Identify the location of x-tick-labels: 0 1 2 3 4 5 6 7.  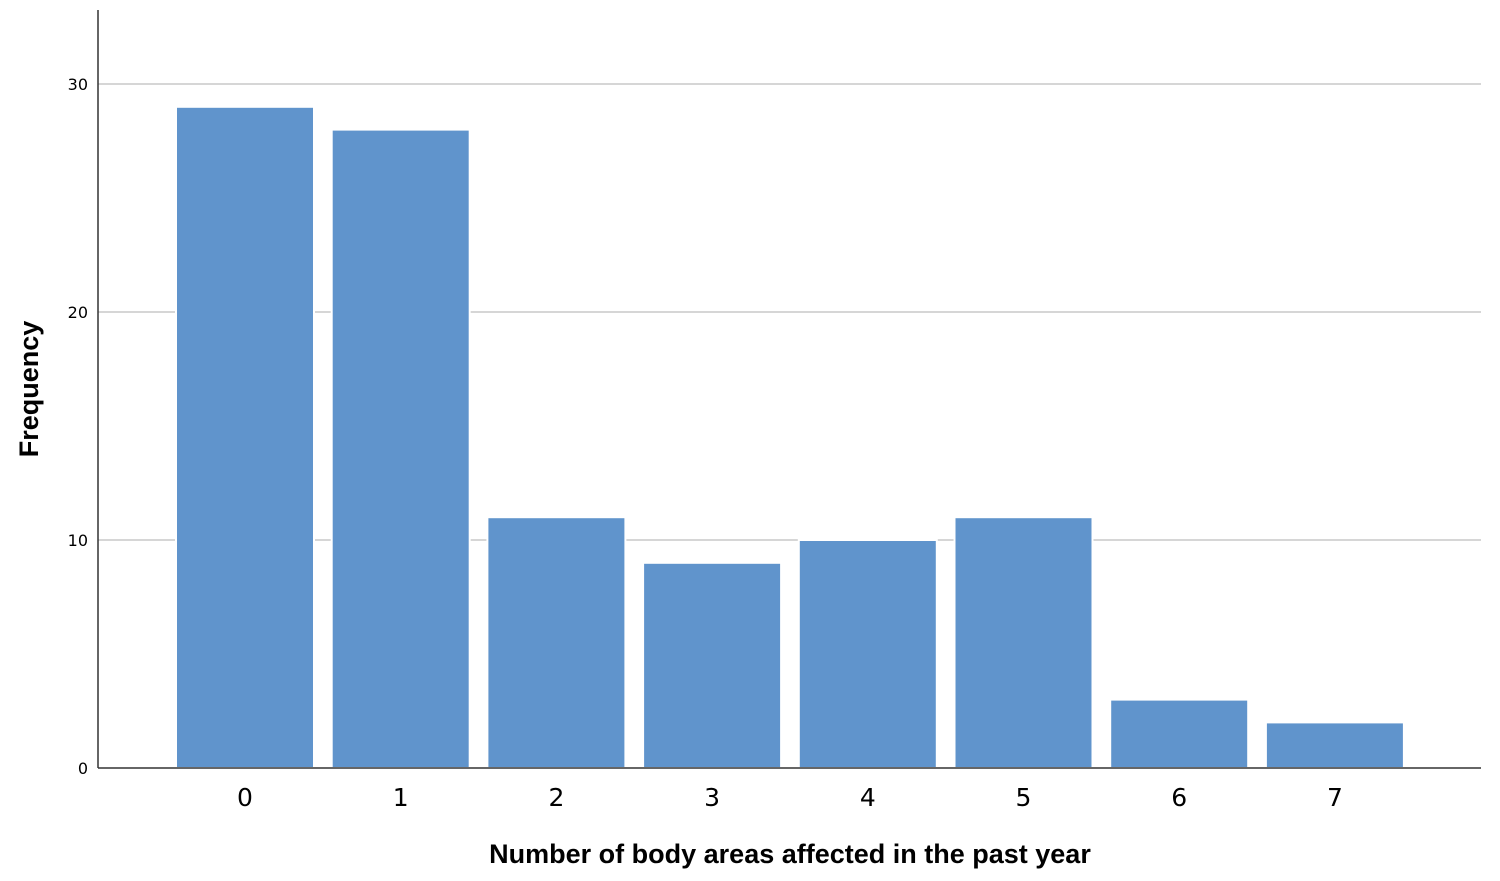
(790, 797).